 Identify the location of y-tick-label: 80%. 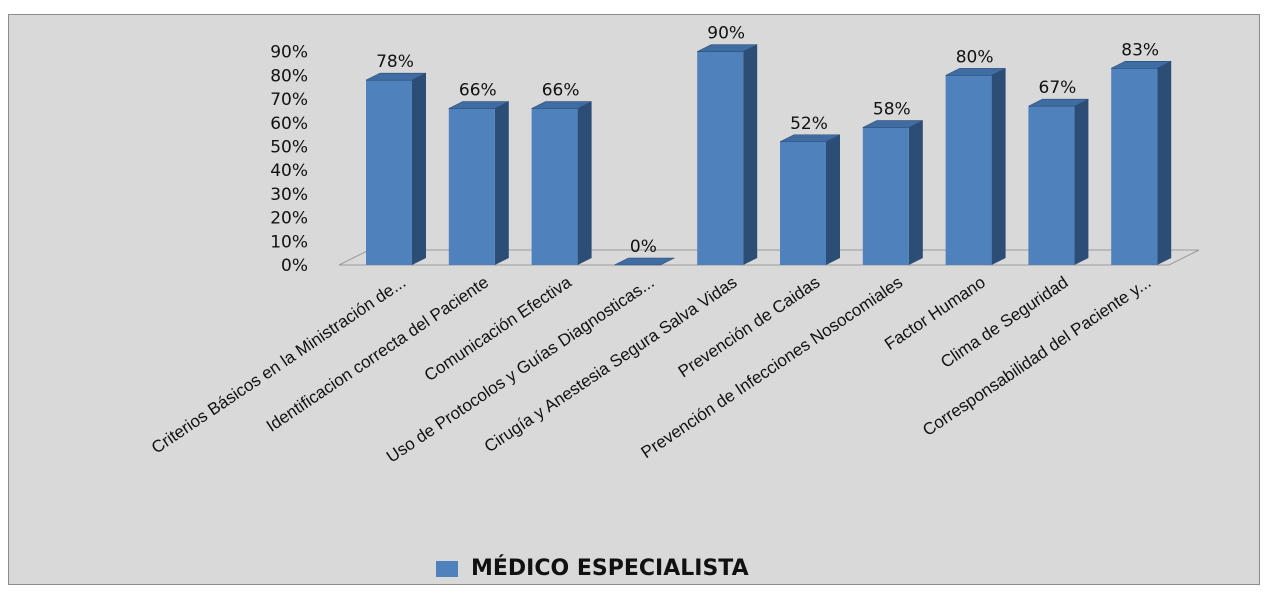
(289, 76).